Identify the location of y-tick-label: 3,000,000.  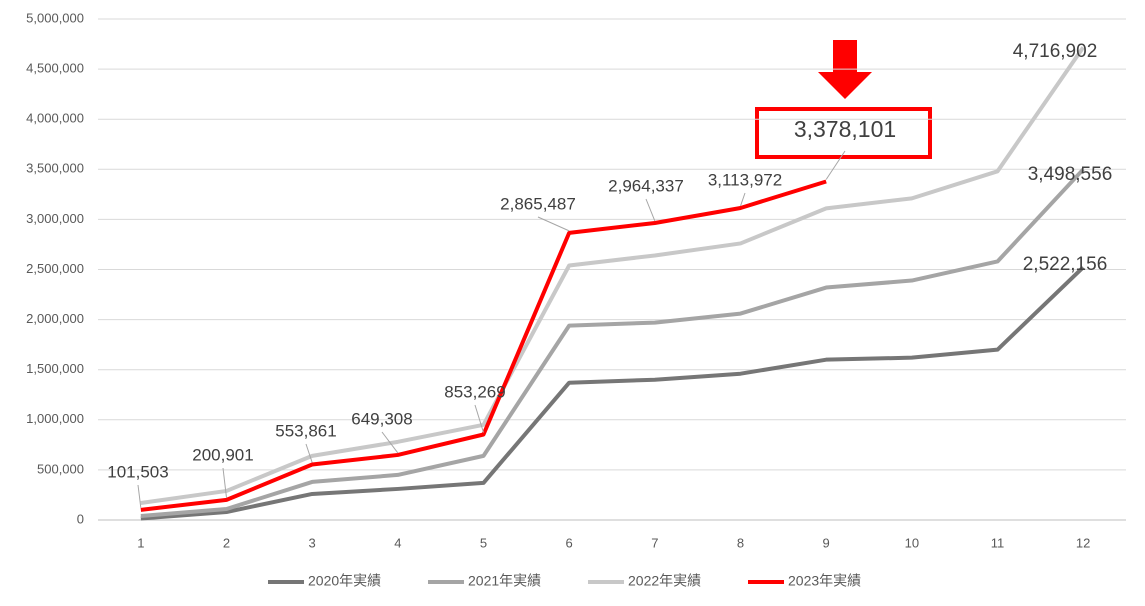
(55, 218).